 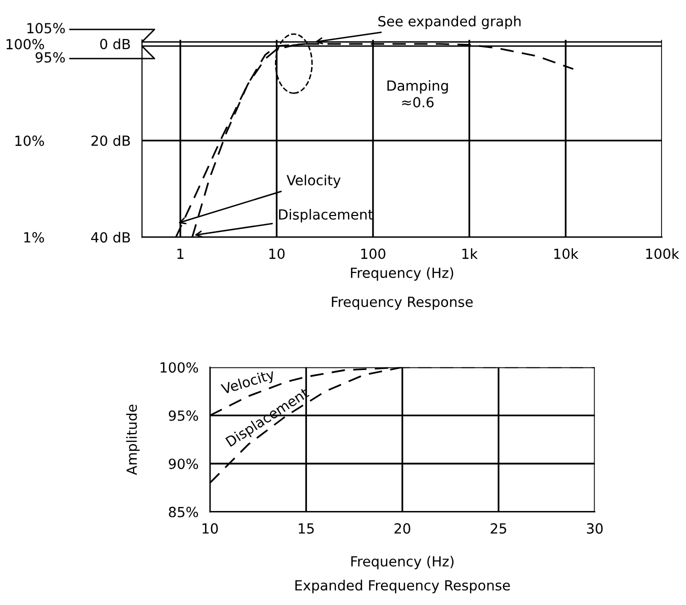 What do you see at coordinates (110, 140) in the screenshot?
I see `y2-tick-label: 20 dB` at bounding box center [110, 140].